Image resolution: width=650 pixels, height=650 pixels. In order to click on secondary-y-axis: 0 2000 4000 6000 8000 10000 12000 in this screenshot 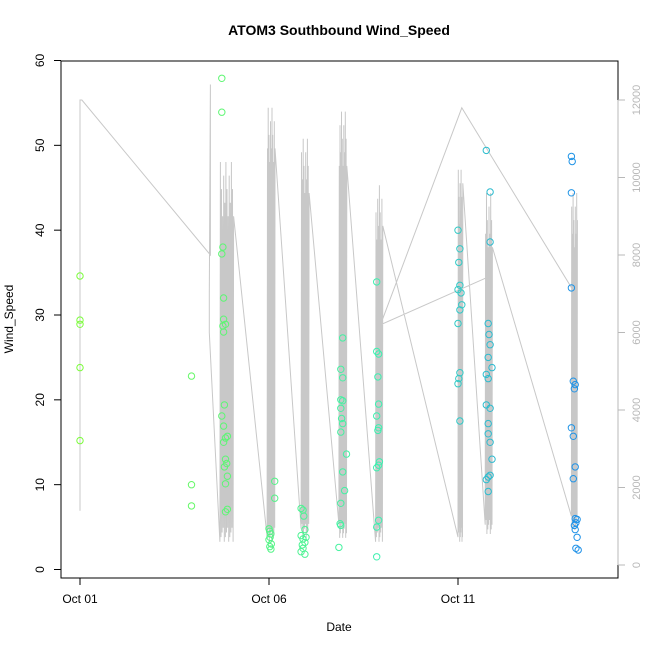, I will do `click(630, 326)`.